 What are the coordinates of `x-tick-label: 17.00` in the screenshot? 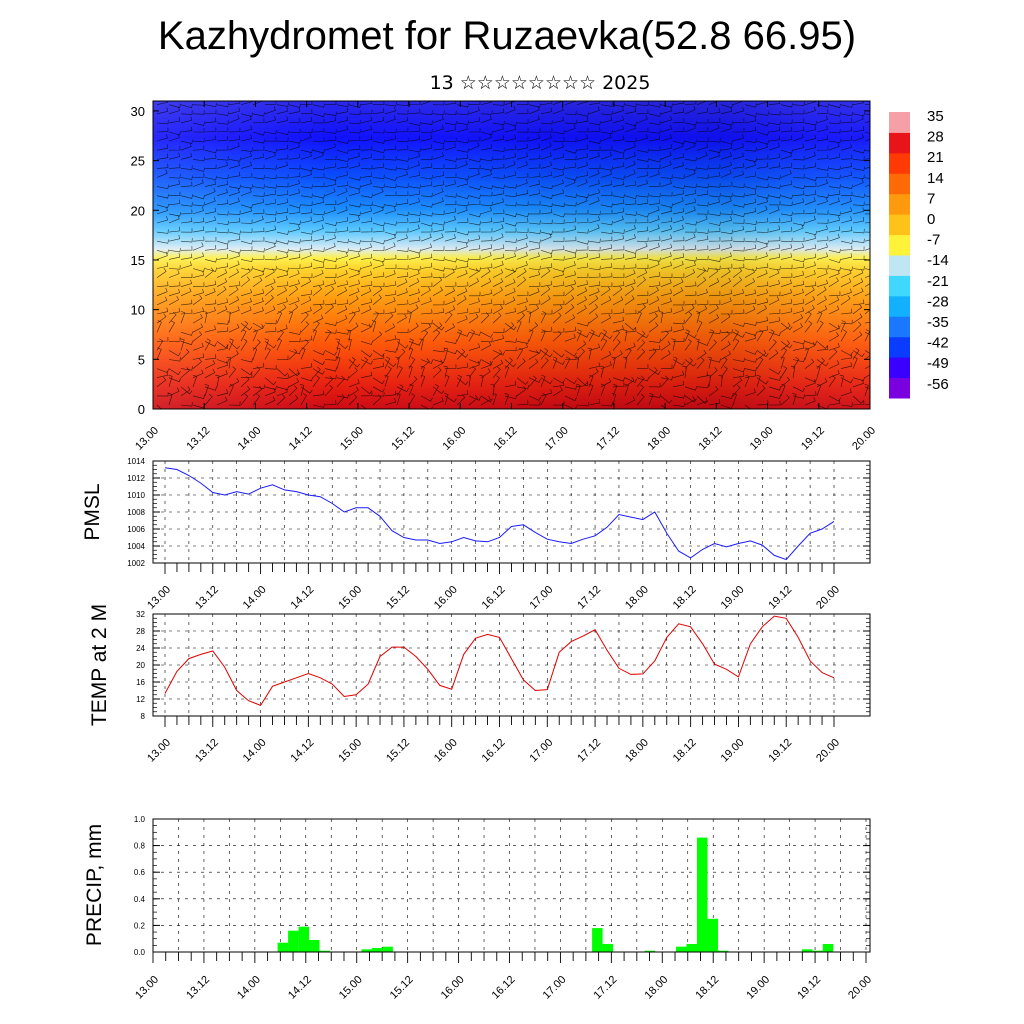 It's located at (541, 598).